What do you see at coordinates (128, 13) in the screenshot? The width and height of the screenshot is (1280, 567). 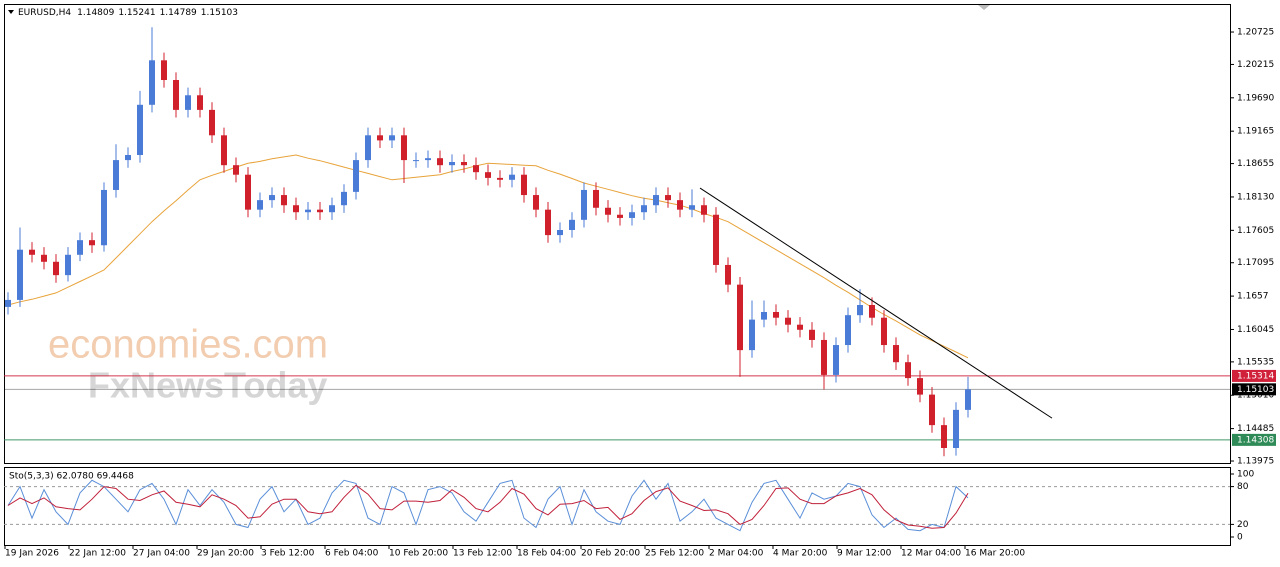 I see `symbol-header: EURUSD,H4 1.14809 1.15241 1.14789 1.15103` at bounding box center [128, 13].